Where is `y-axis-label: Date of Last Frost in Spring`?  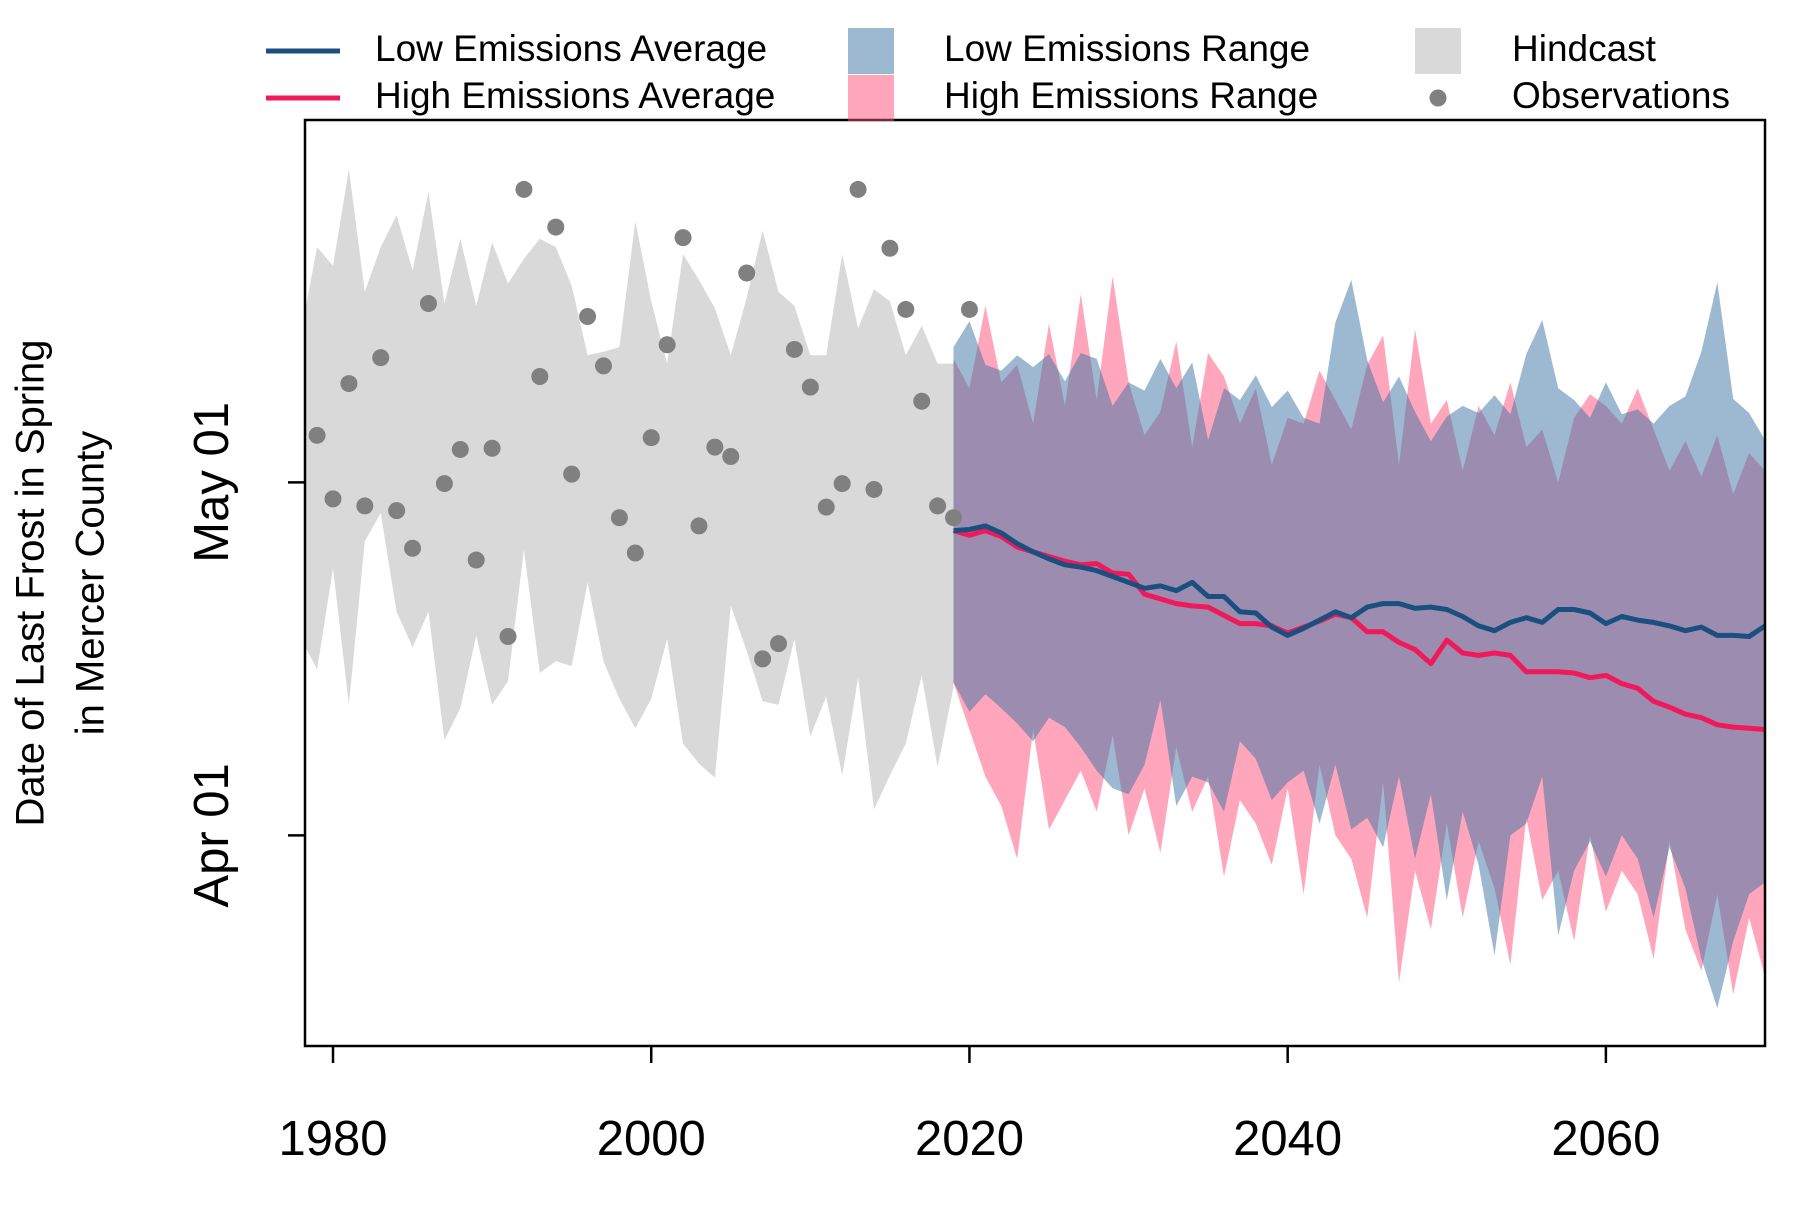 y-axis-label: Date of Last Frost in Spring is located at coordinates (31, 583).